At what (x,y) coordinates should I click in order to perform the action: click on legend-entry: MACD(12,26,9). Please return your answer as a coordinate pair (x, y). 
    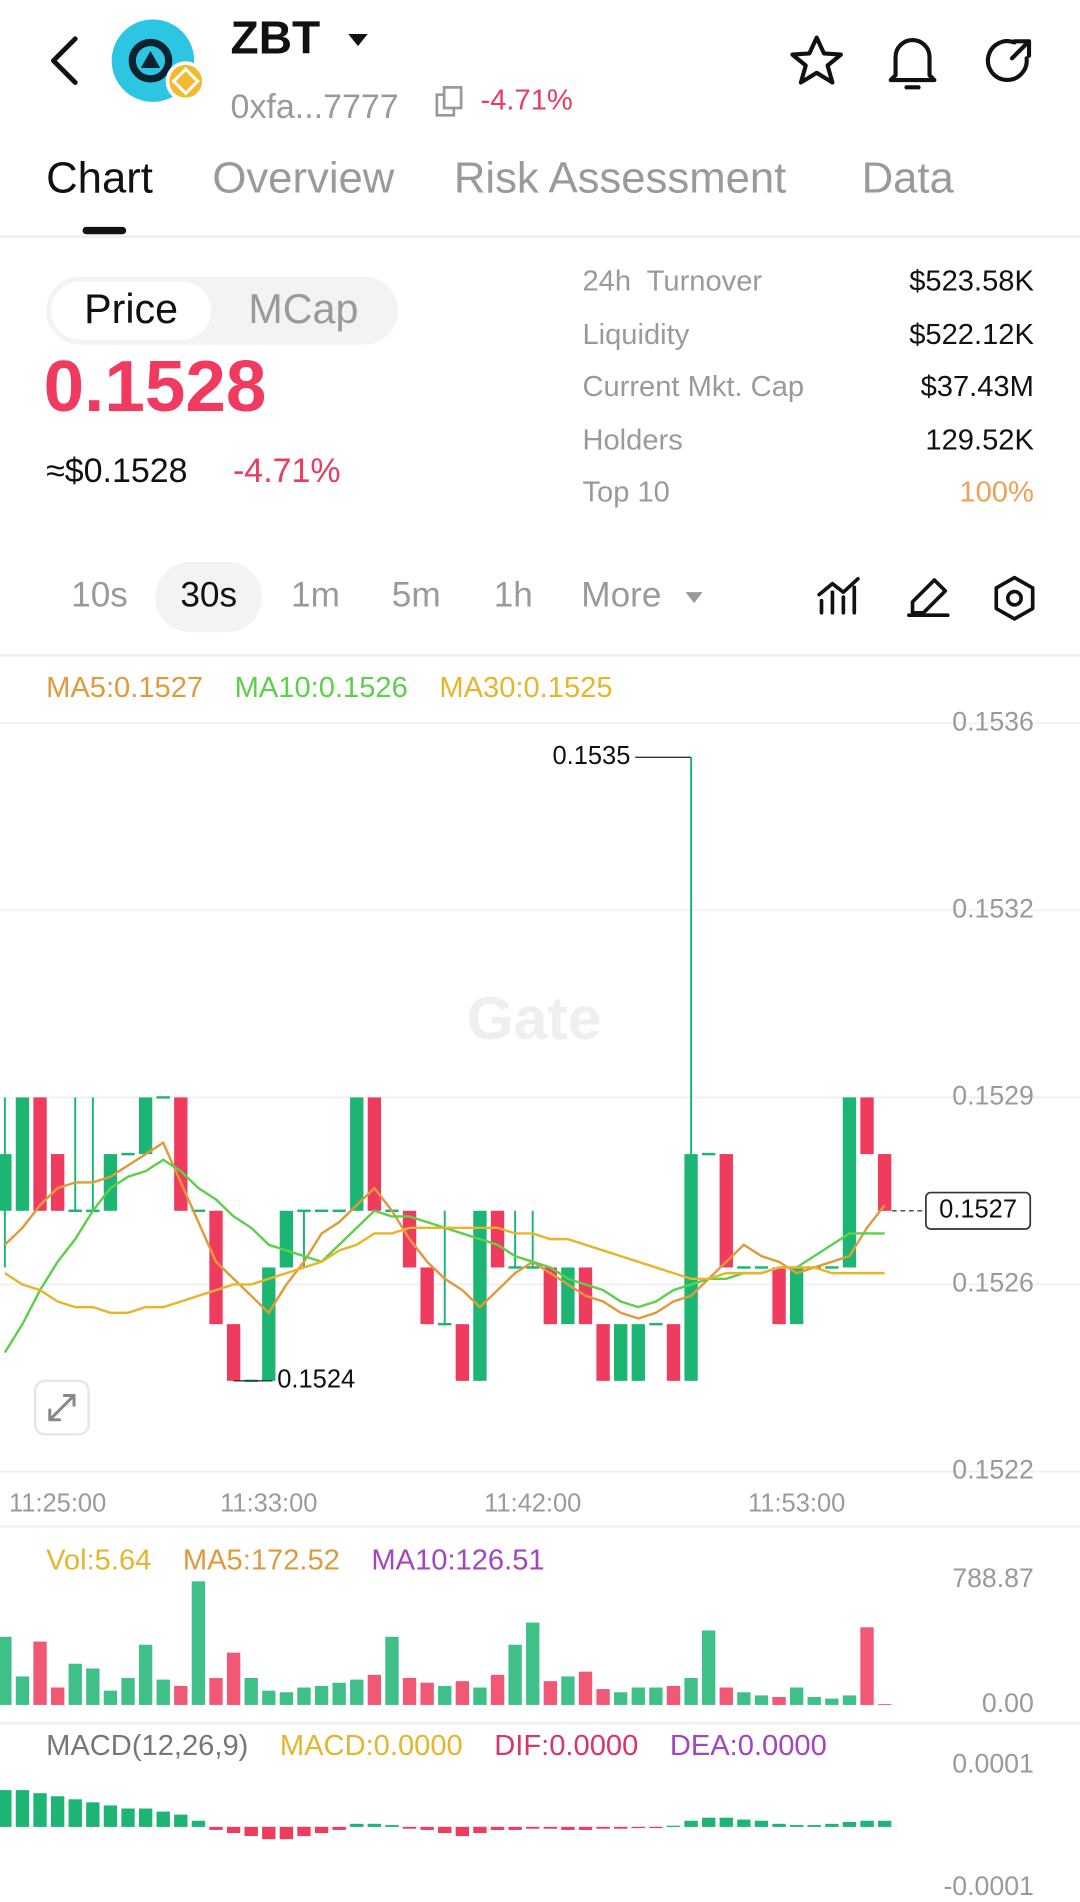
    Looking at the image, I should click on (147, 1746).